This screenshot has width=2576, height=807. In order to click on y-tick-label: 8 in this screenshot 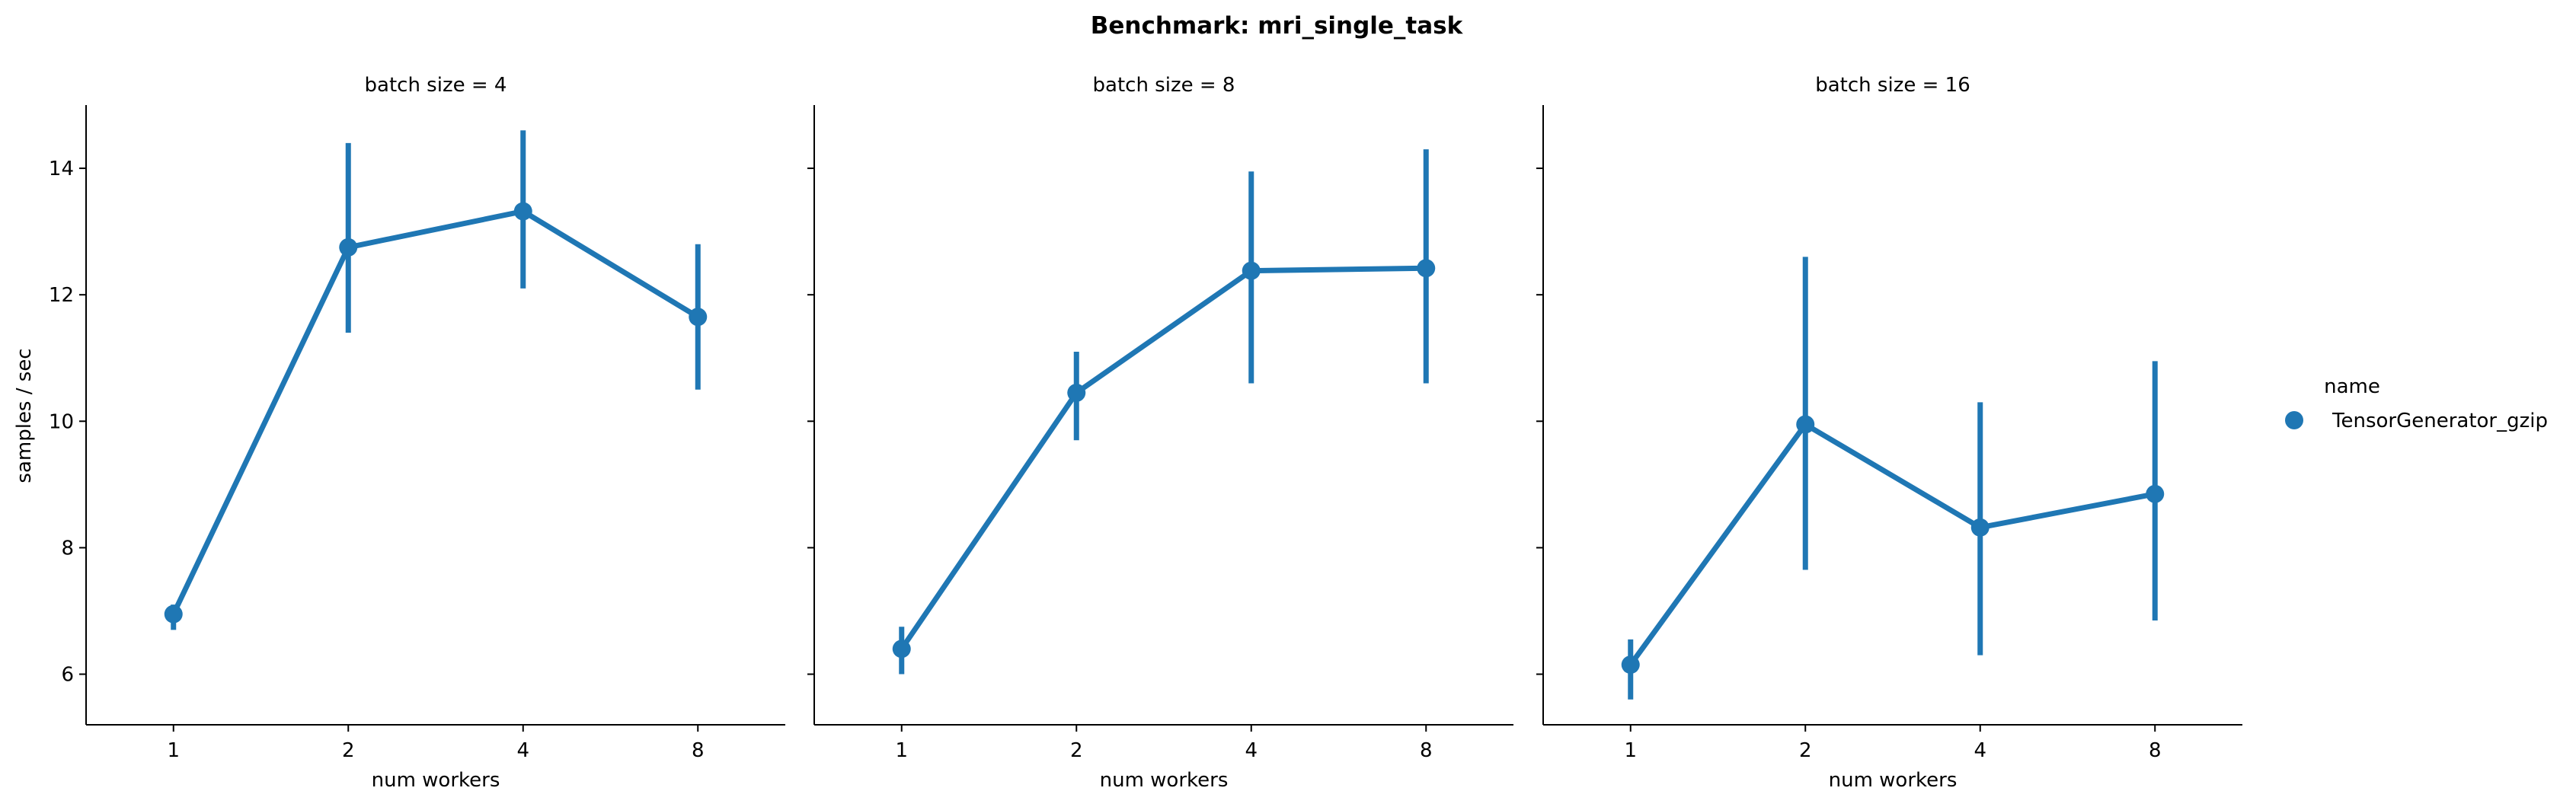, I will do `click(67, 548)`.